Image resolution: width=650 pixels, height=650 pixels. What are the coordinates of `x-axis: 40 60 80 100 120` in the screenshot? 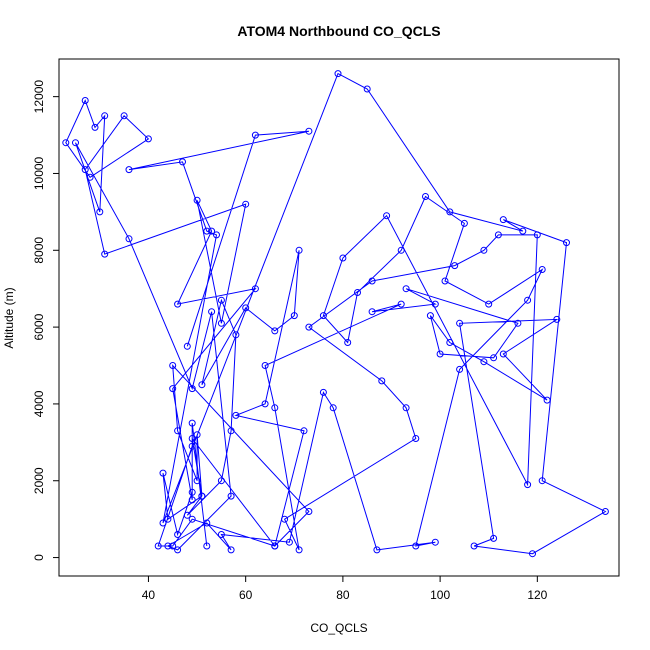 It's located at (345, 588).